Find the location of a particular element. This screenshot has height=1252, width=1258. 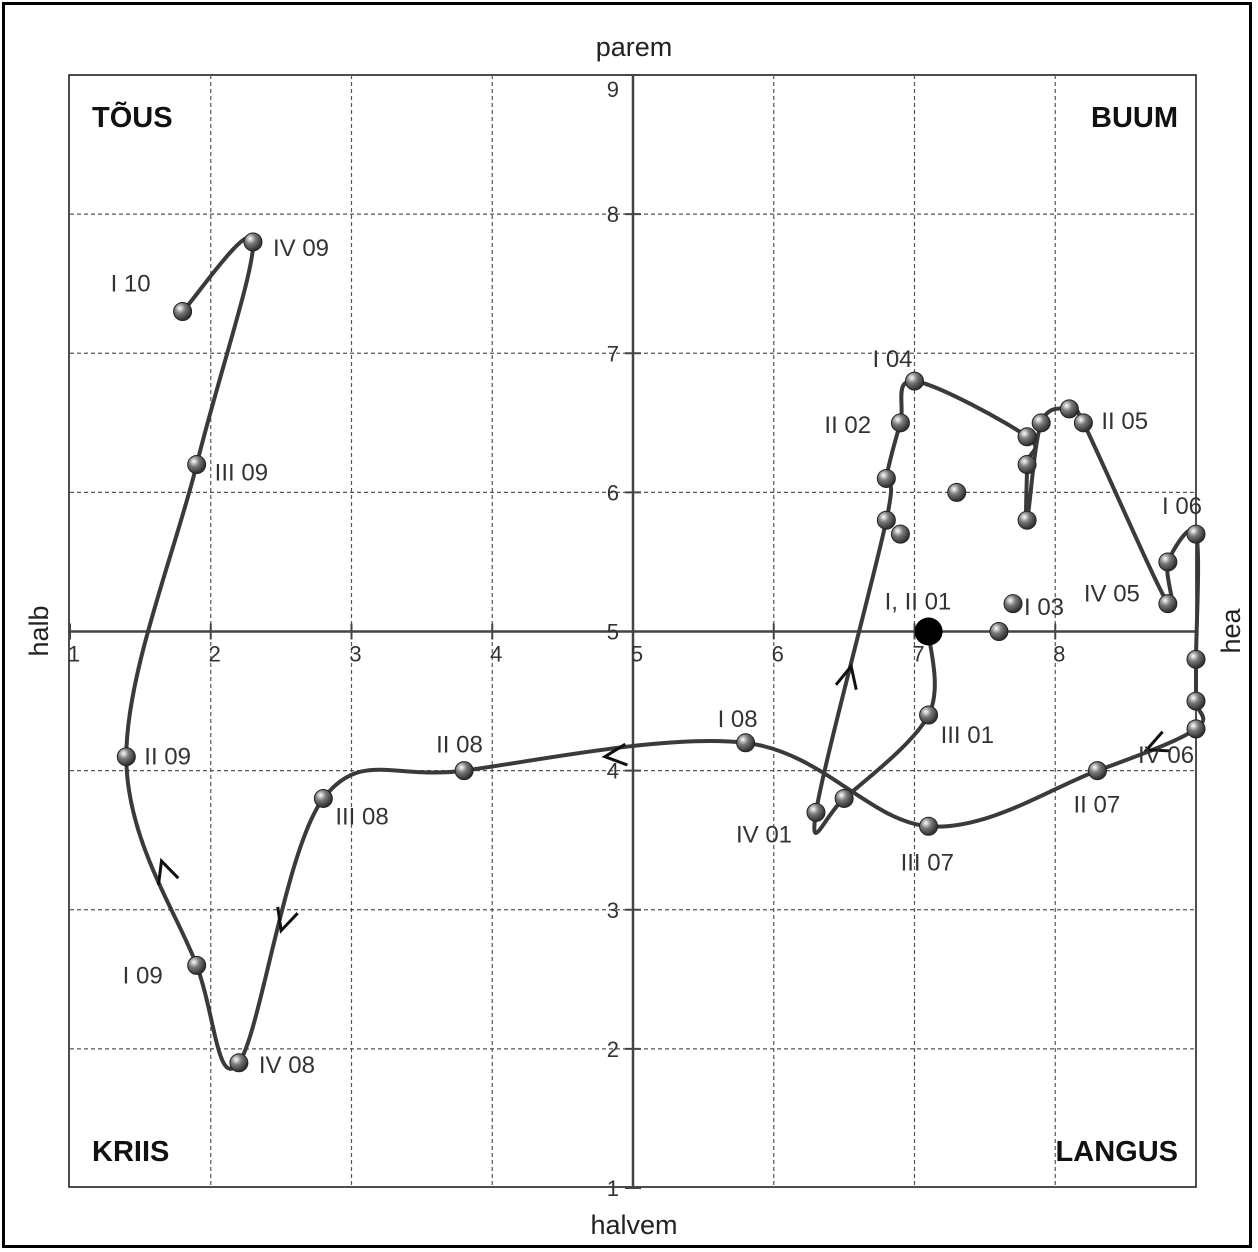

point-label: III 09 is located at coordinates (241, 473).